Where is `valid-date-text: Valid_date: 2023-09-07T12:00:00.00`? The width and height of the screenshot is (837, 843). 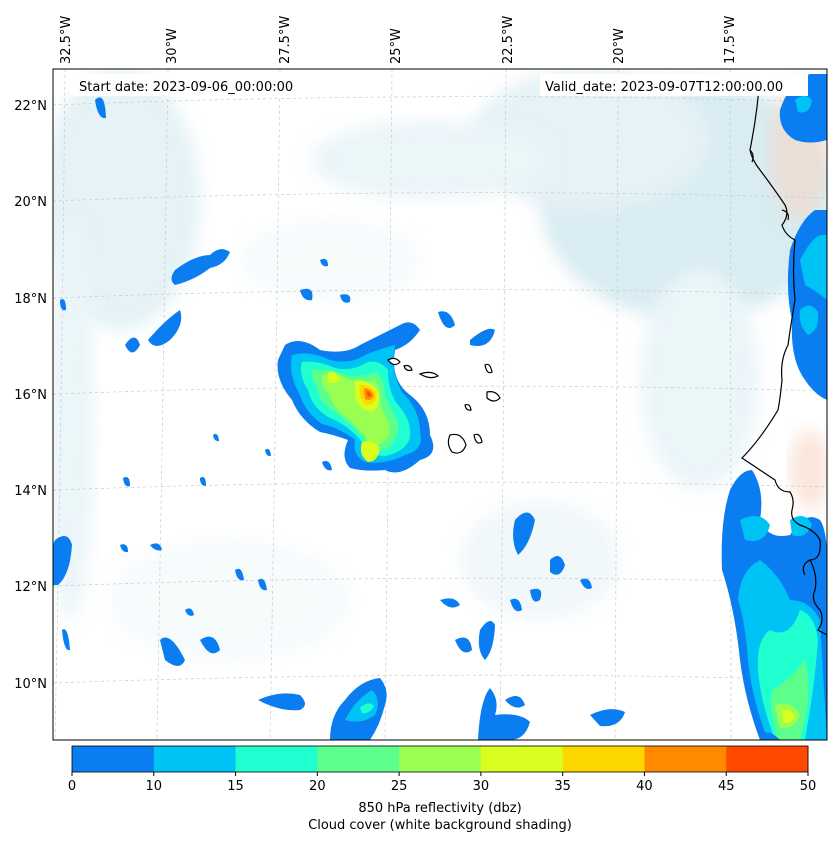 valid-date-text: Valid_date: 2023-09-07T12:00:00.00 is located at coordinates (664, 87).